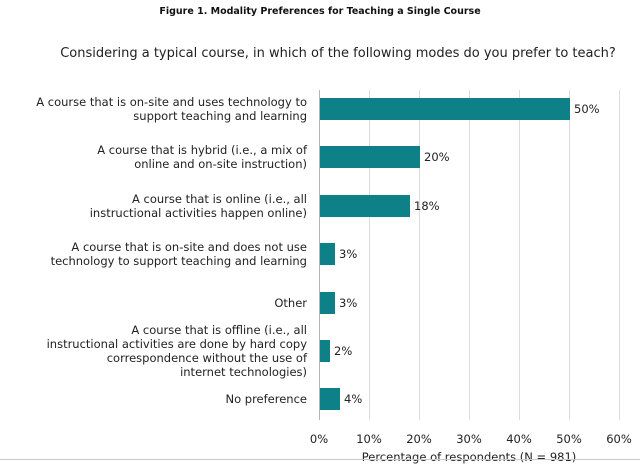  I want to click on category-label: Other, so click(290, 302).